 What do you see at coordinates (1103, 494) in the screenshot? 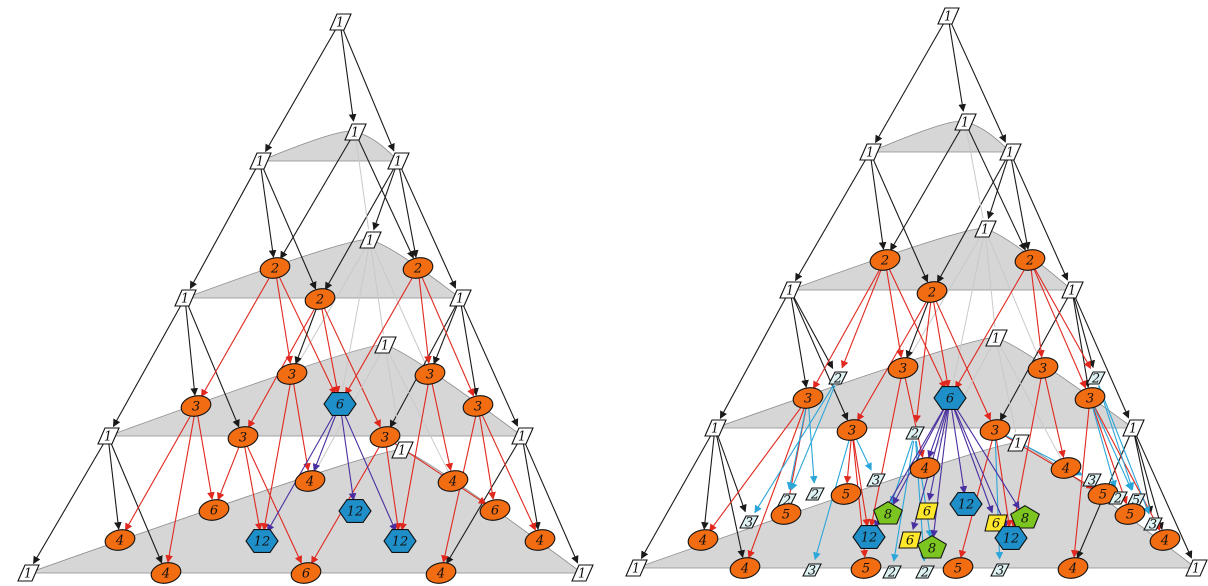
I see `node-ellipse: 5` at bounding box center [1103, 494].